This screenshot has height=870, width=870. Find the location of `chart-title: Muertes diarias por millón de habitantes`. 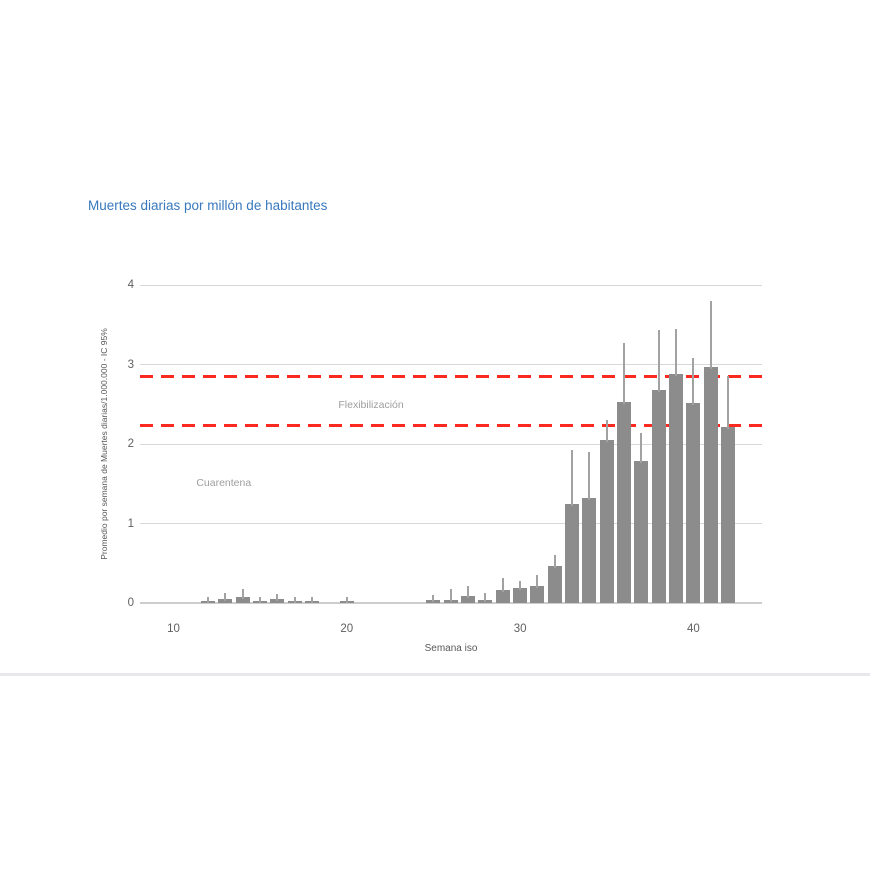

chart-title: Muertes diarias por millón de habitantes is located at coordinates (208, 205).